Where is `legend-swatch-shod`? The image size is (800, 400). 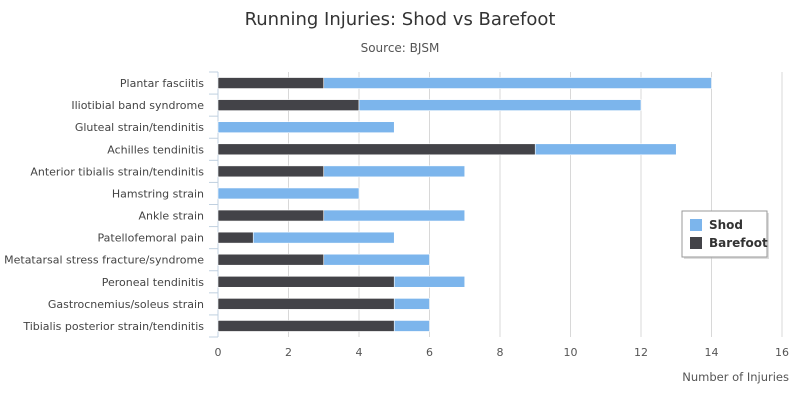
legend-swatch-shod is located at coordinates (696, 225).